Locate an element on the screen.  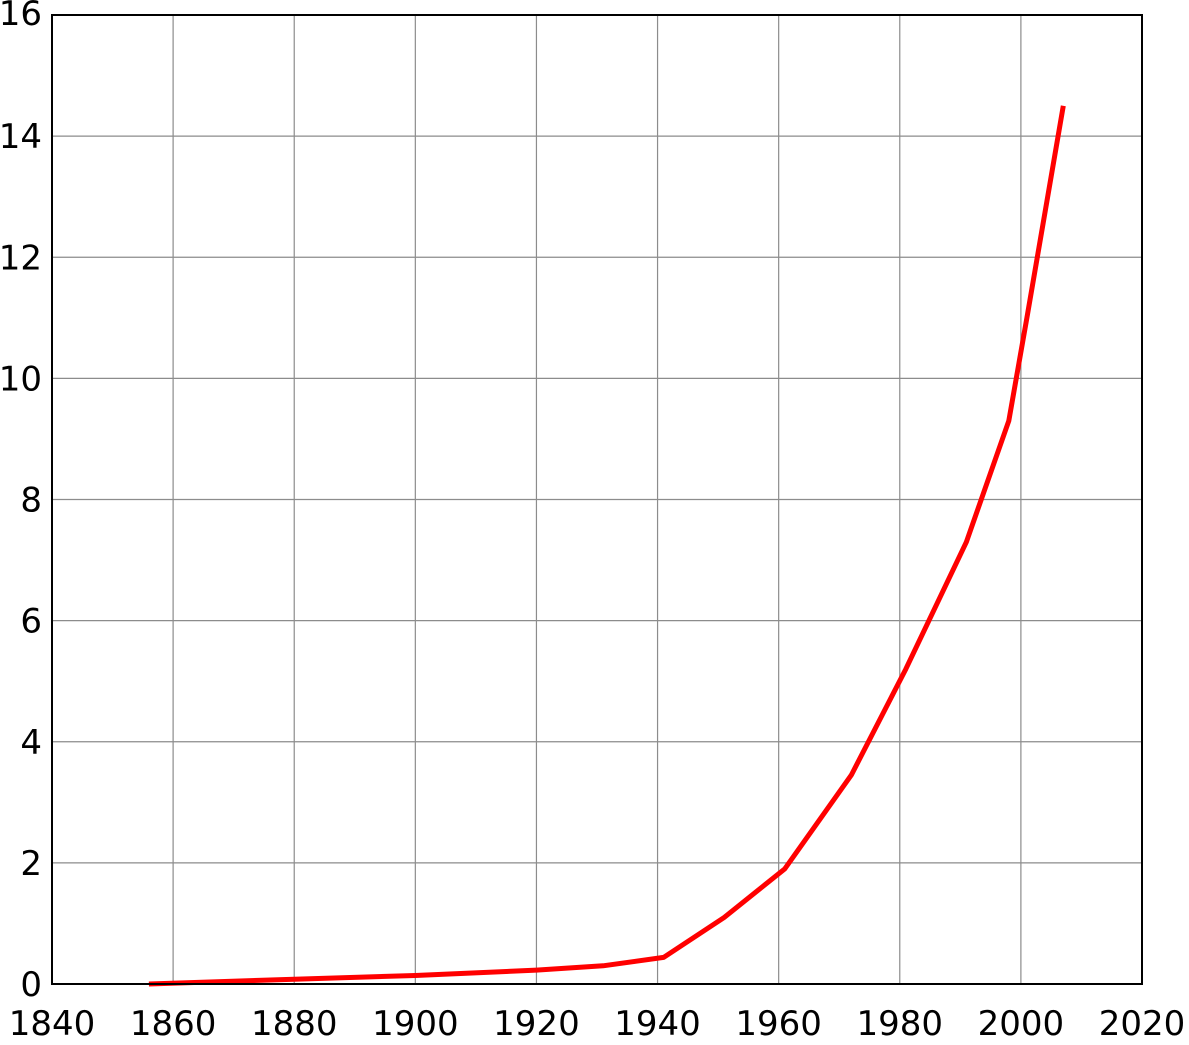
y-tick-label: 10 is located at coordinates (21, 379).